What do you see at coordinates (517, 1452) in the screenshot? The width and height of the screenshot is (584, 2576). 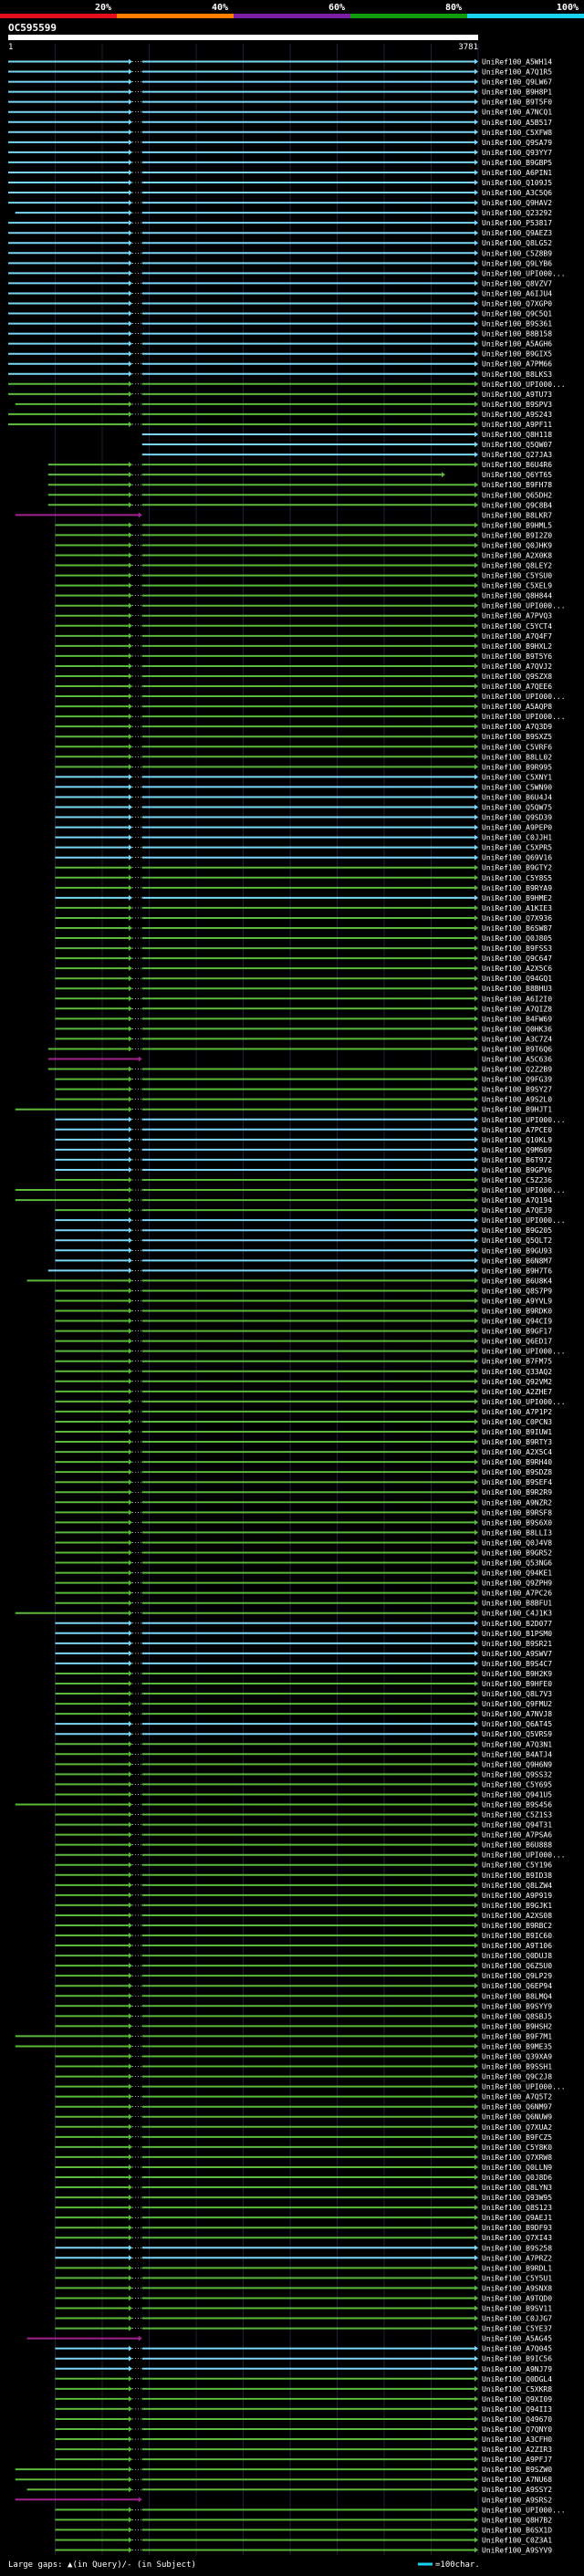 I see `hit-label: UniRef100_A2X5C4` at bounding box center [517, 1452].